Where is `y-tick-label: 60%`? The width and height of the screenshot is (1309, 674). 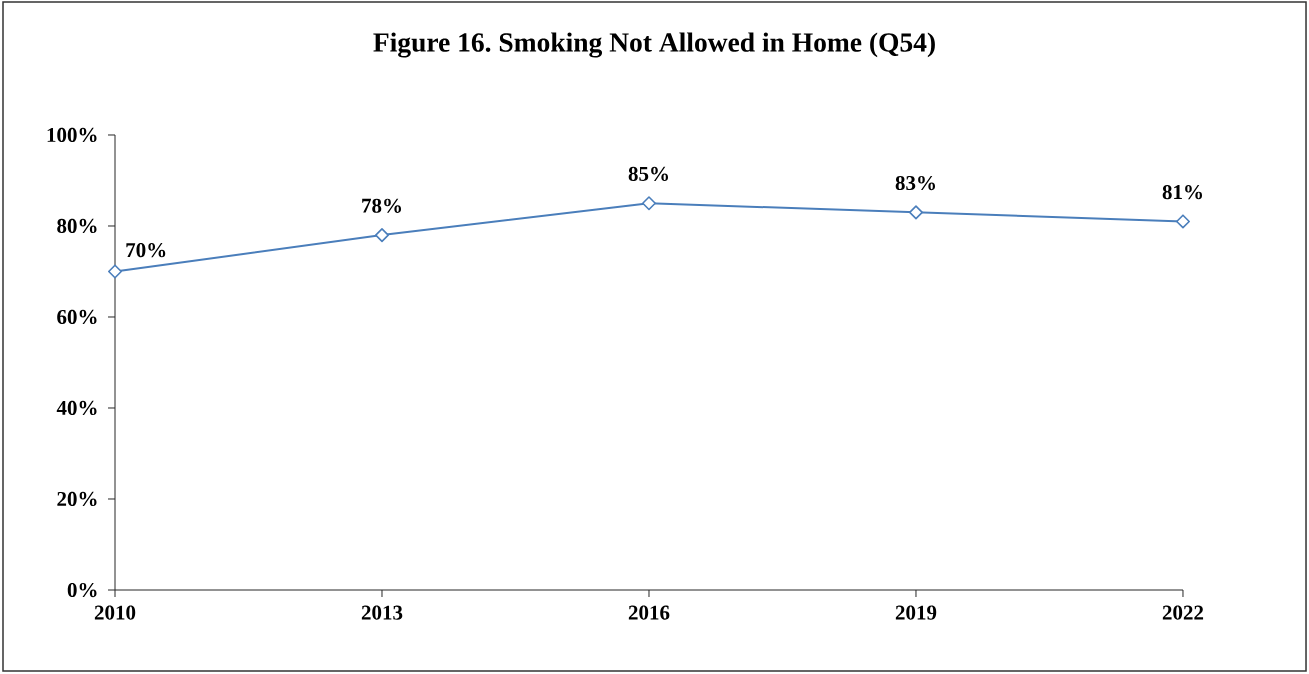 y-tick-label: 60% is located at coordinates (77, 317).